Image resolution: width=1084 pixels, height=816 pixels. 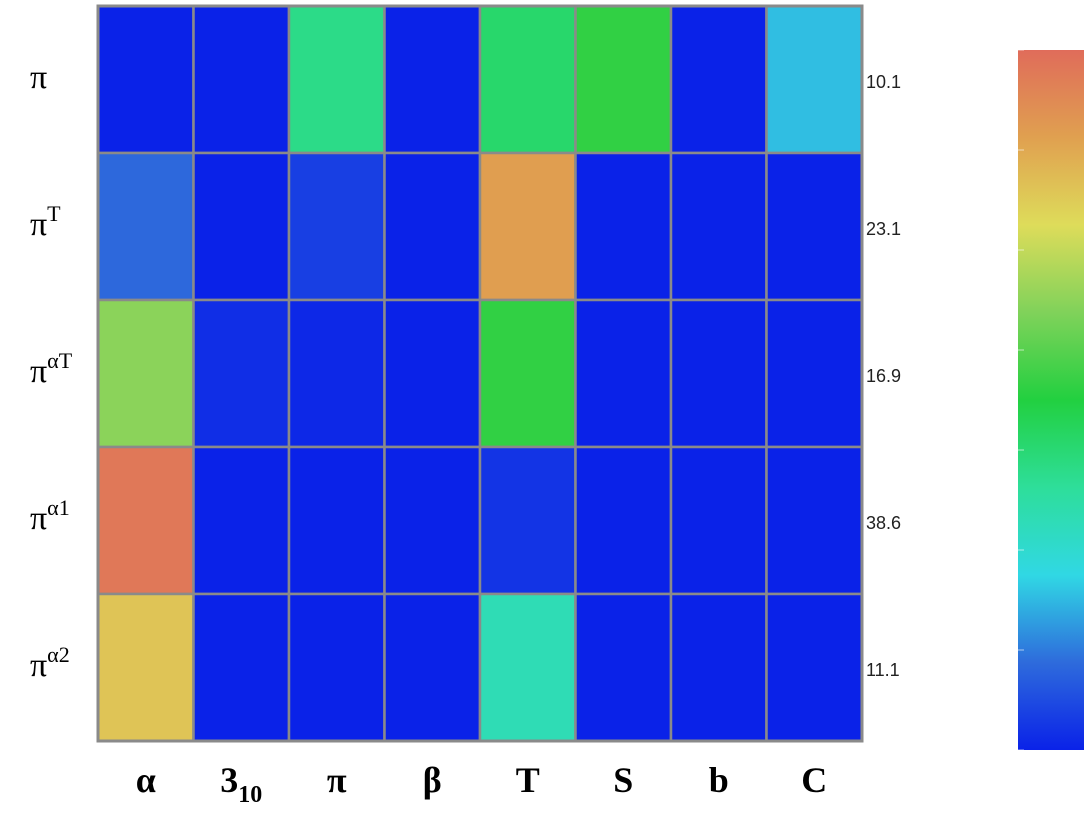 What do you see at coordinates (51, 369) in the screenshot?
I see `row-label: παT` at bounding box center [51, 369].